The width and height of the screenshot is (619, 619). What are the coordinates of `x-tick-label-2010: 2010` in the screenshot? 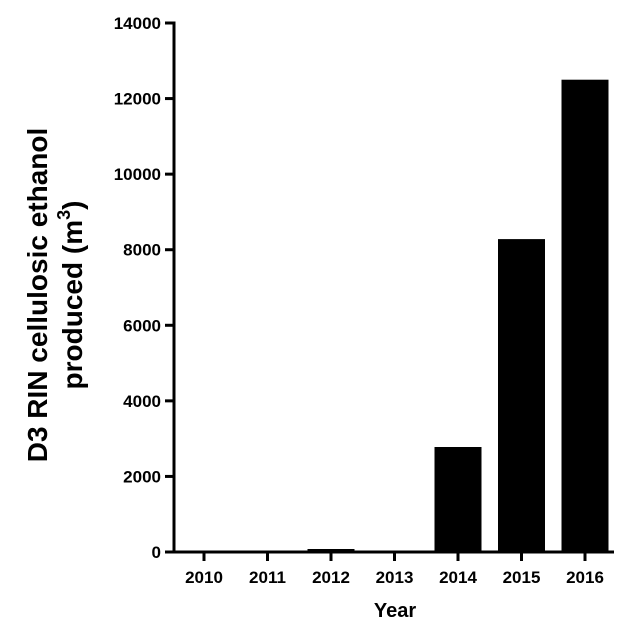 It's located at (204, 577).